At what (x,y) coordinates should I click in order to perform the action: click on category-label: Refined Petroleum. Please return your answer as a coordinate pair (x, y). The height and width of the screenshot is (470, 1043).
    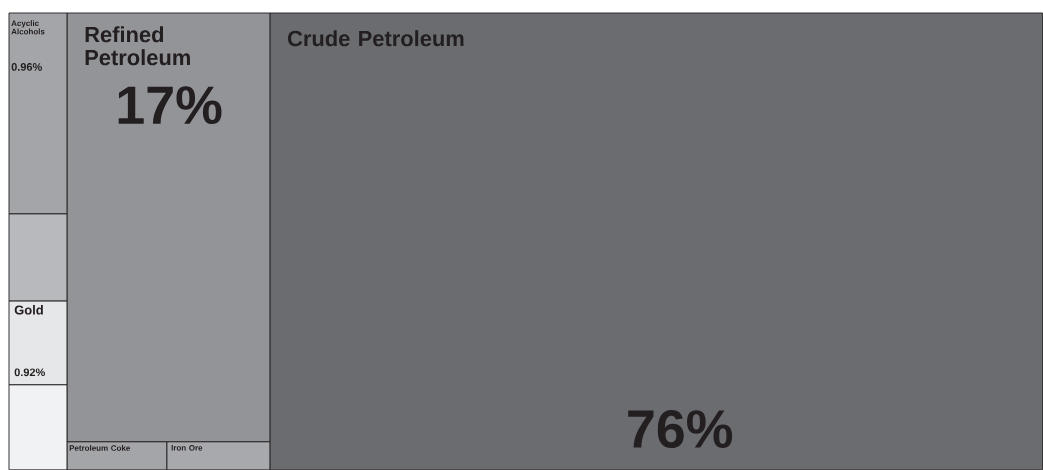
    Looking at the image, I should click on (137, 46).